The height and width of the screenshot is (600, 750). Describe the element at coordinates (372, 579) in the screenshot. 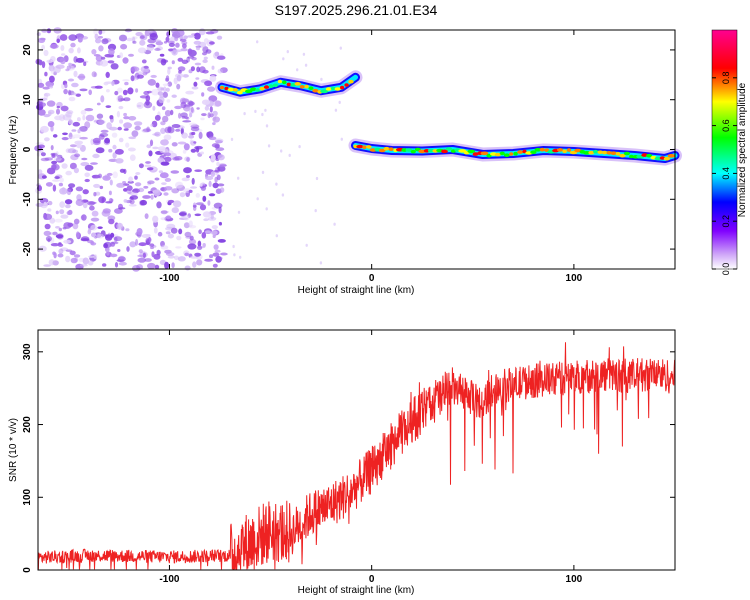

I see `x-tick-label: 0` at that location.